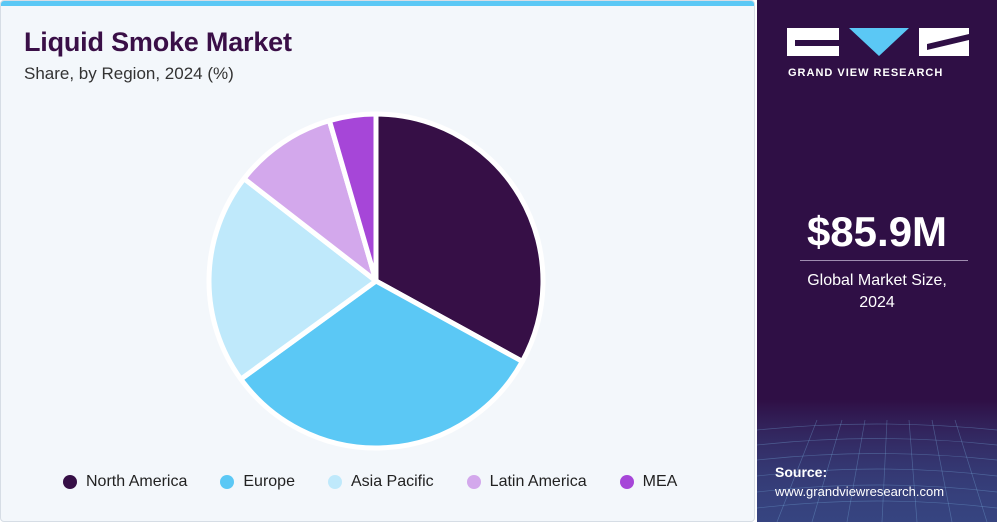 Image resolution: width=997 pixels, height=522 pixels. I want to click on pie-slice-europe, so click(381, 364).